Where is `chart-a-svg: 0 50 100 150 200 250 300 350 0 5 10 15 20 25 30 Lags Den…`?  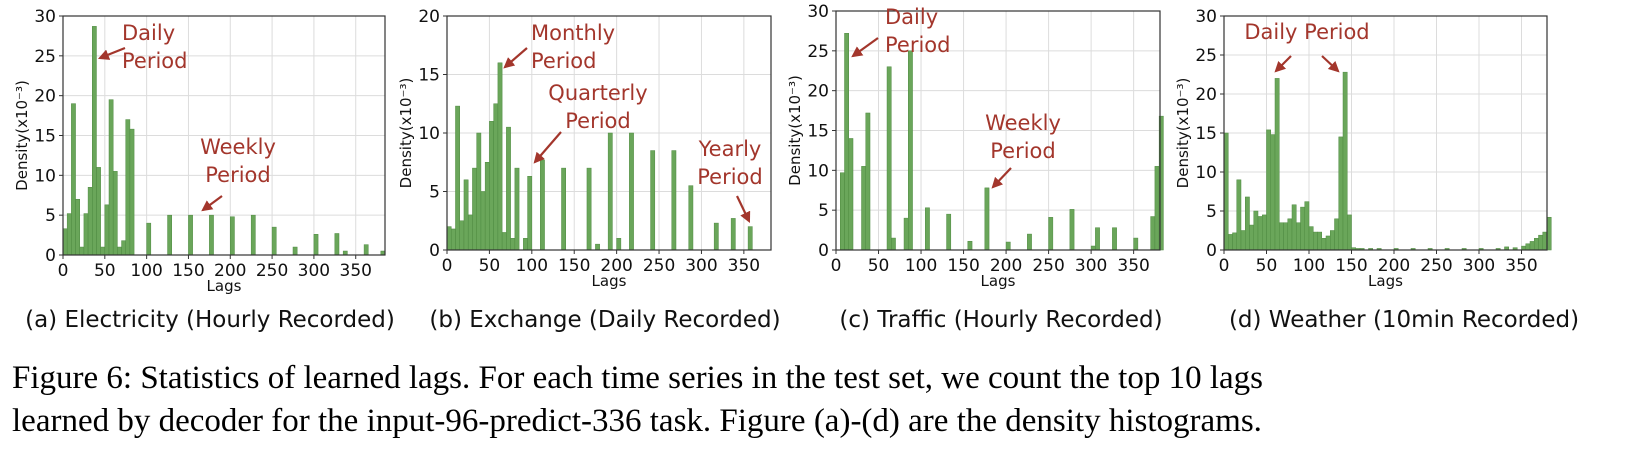
chart-a-svg: 0 50 100 150 200 250 300 350 0 5 10 15 20 25 30 Lags Den… is located at coordinates (199, 151).